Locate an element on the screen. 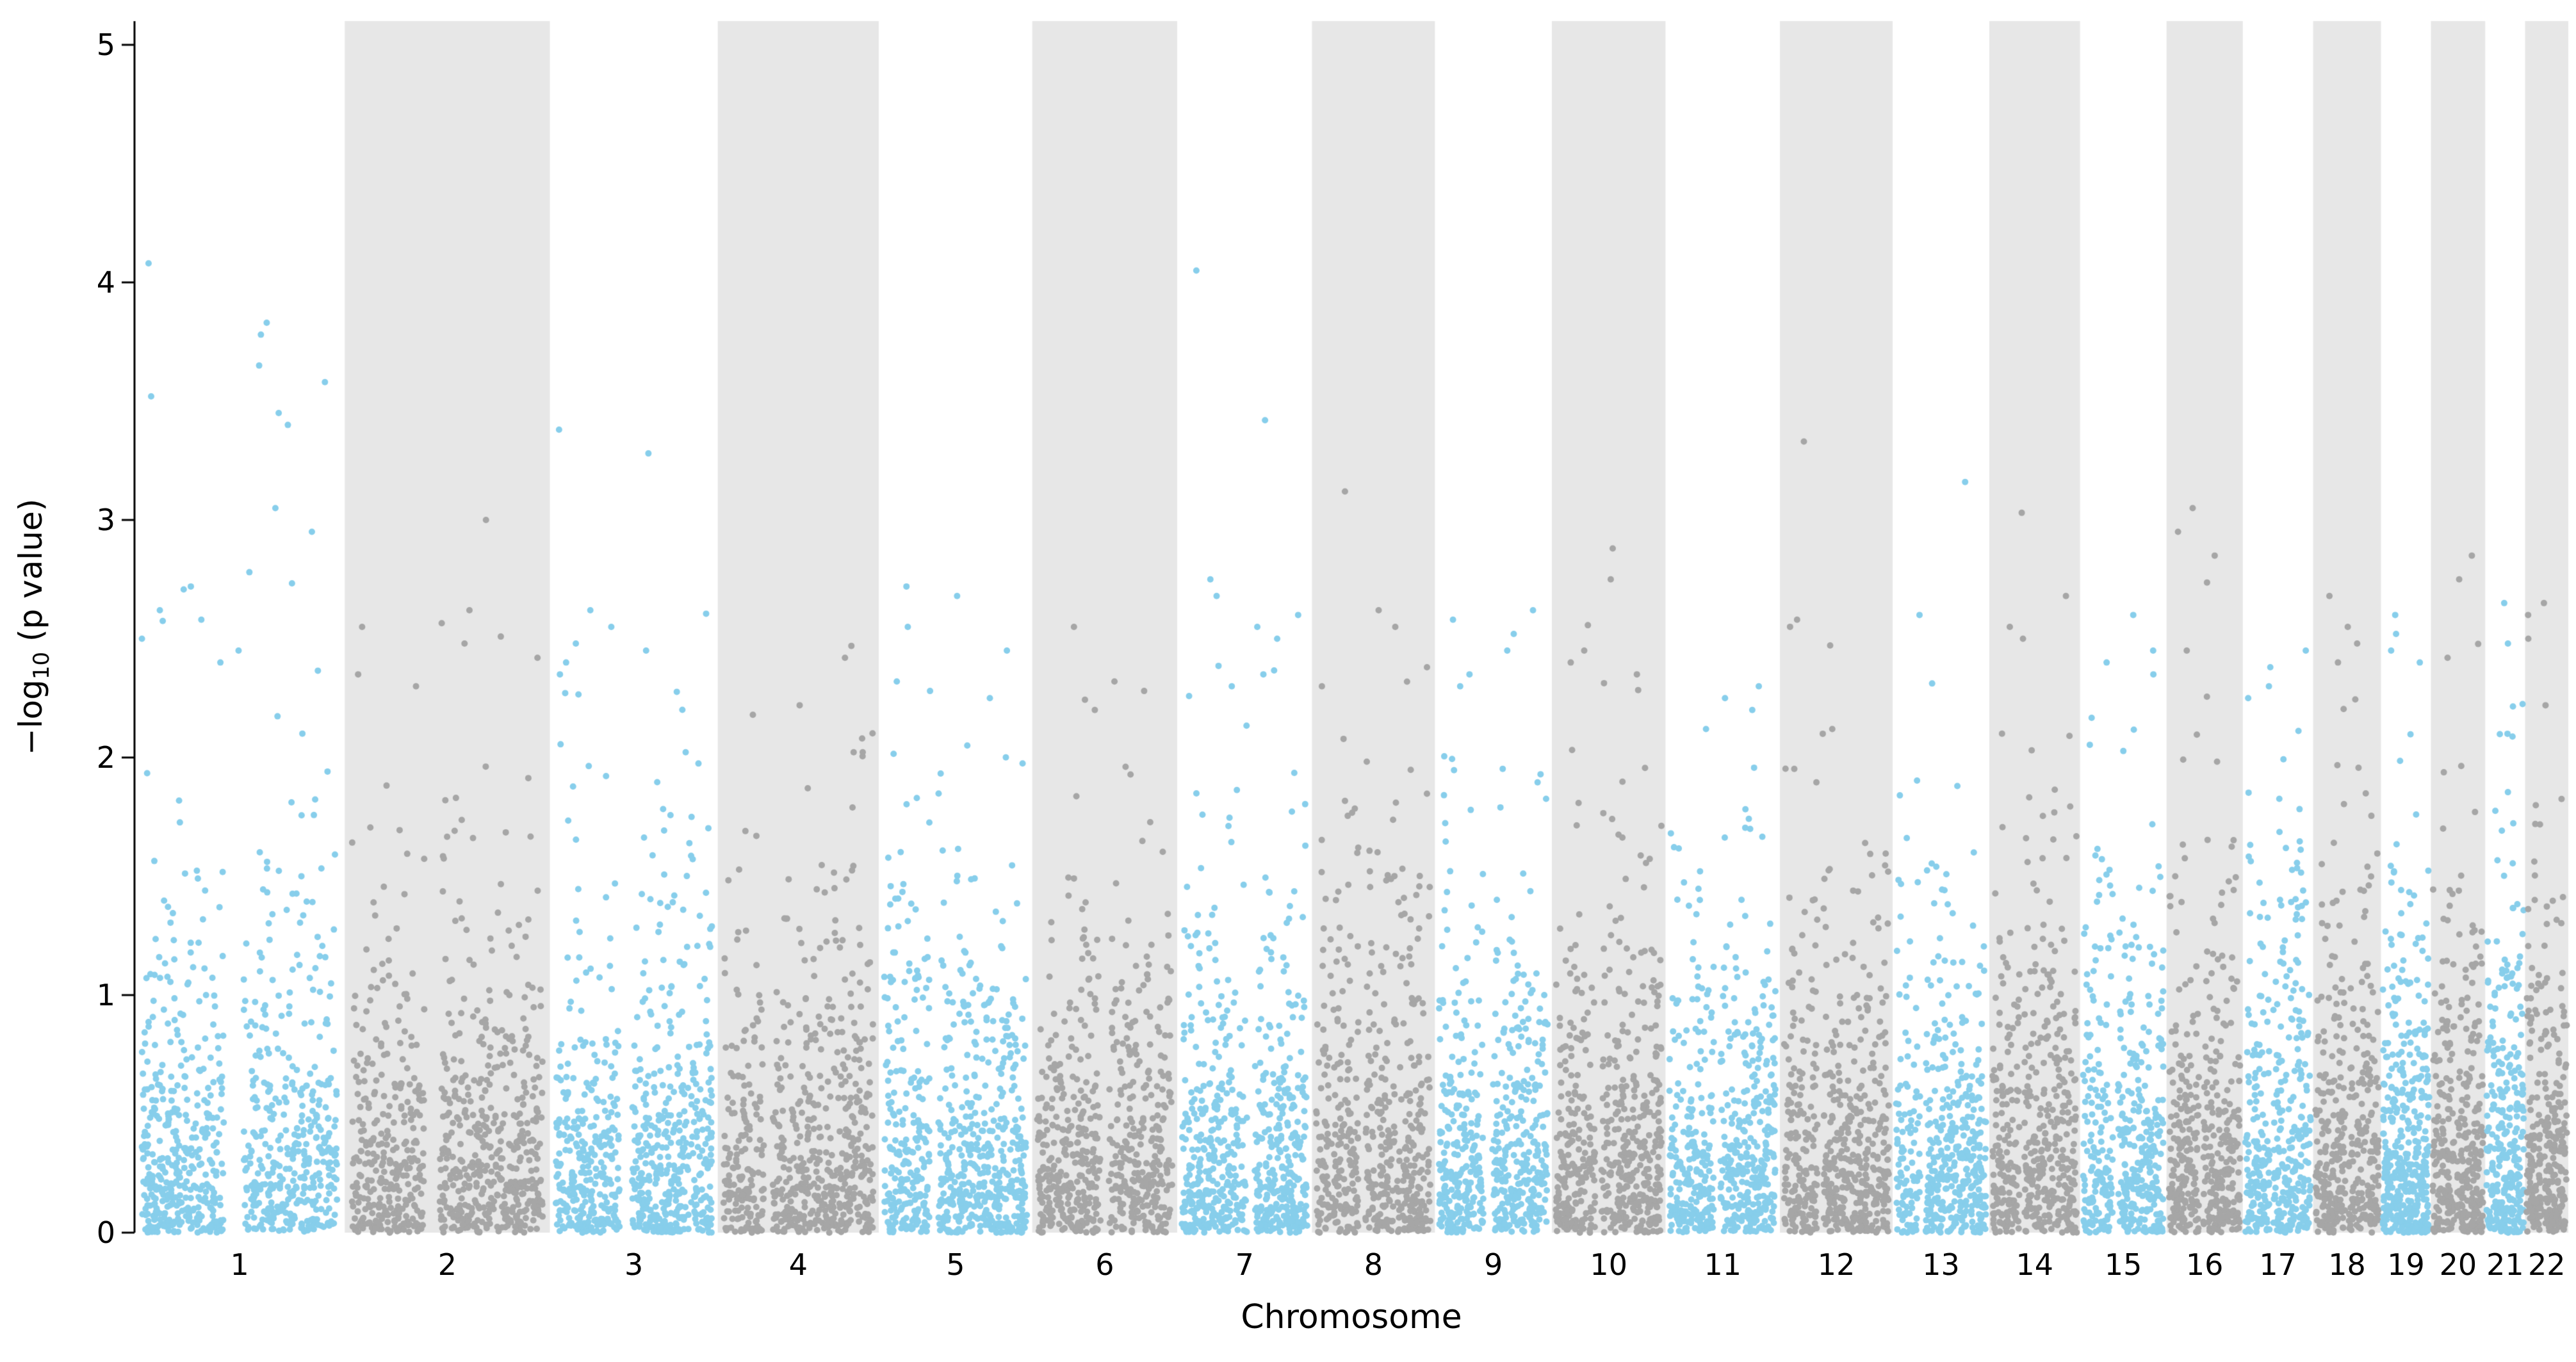  x-tick-label-chromosome-20: 20 is located at coordinates (2458, 1264).